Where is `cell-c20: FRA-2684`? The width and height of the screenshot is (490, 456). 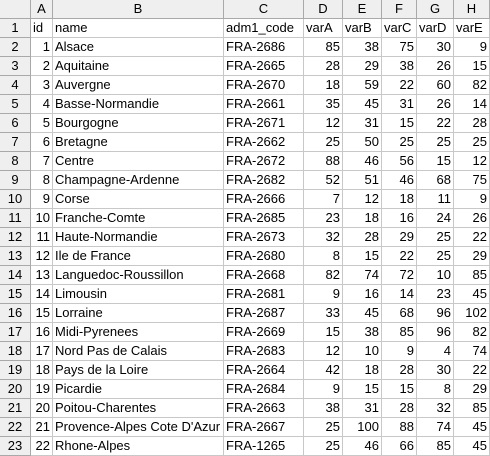
cell-c20: FRA-2684 is located at coordinates (264, 389).